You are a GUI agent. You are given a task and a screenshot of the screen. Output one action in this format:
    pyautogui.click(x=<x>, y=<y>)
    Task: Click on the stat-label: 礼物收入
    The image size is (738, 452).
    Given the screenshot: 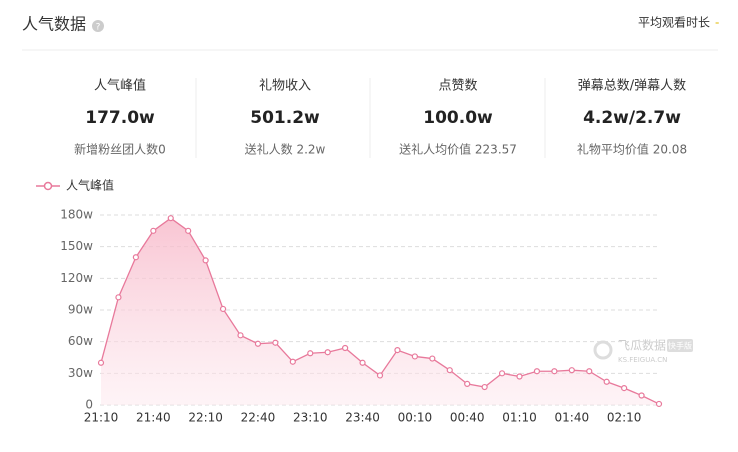 What is the action you would take?
    pyautogui.click(x=285, y=86)
    